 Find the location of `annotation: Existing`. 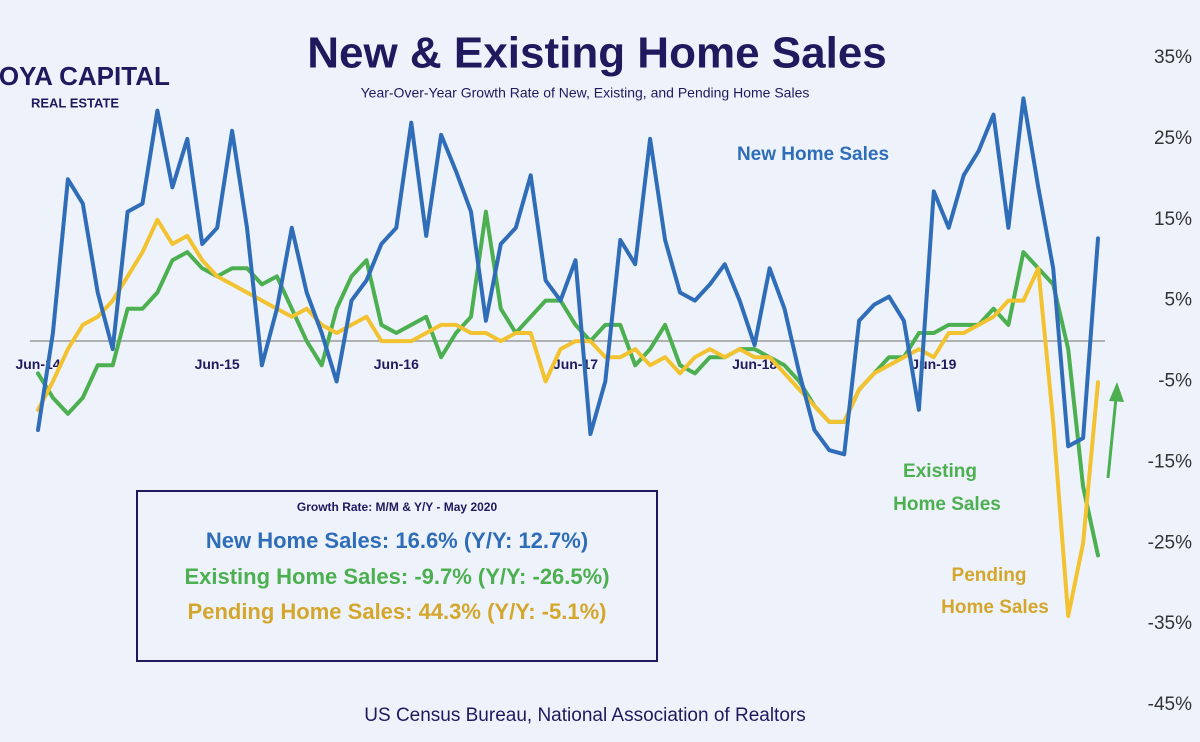

annotation: Existing is located at coordinates (940, 471).